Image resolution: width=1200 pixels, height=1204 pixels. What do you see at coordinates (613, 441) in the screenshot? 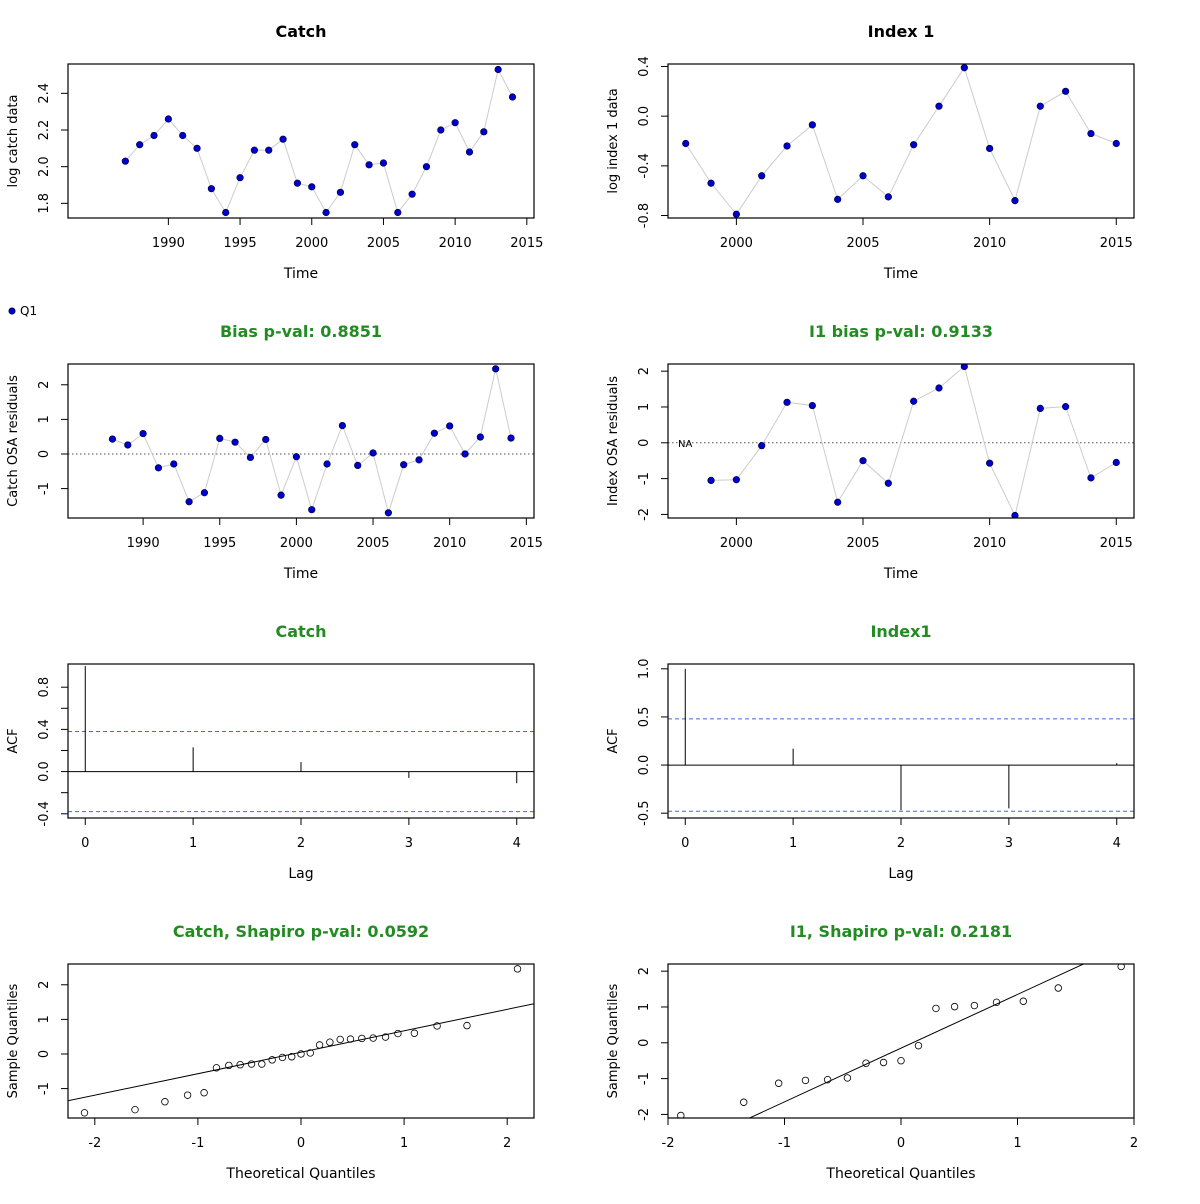
I see `y-axis-label: Index OSA residuals` at bounding box center [613, 441].